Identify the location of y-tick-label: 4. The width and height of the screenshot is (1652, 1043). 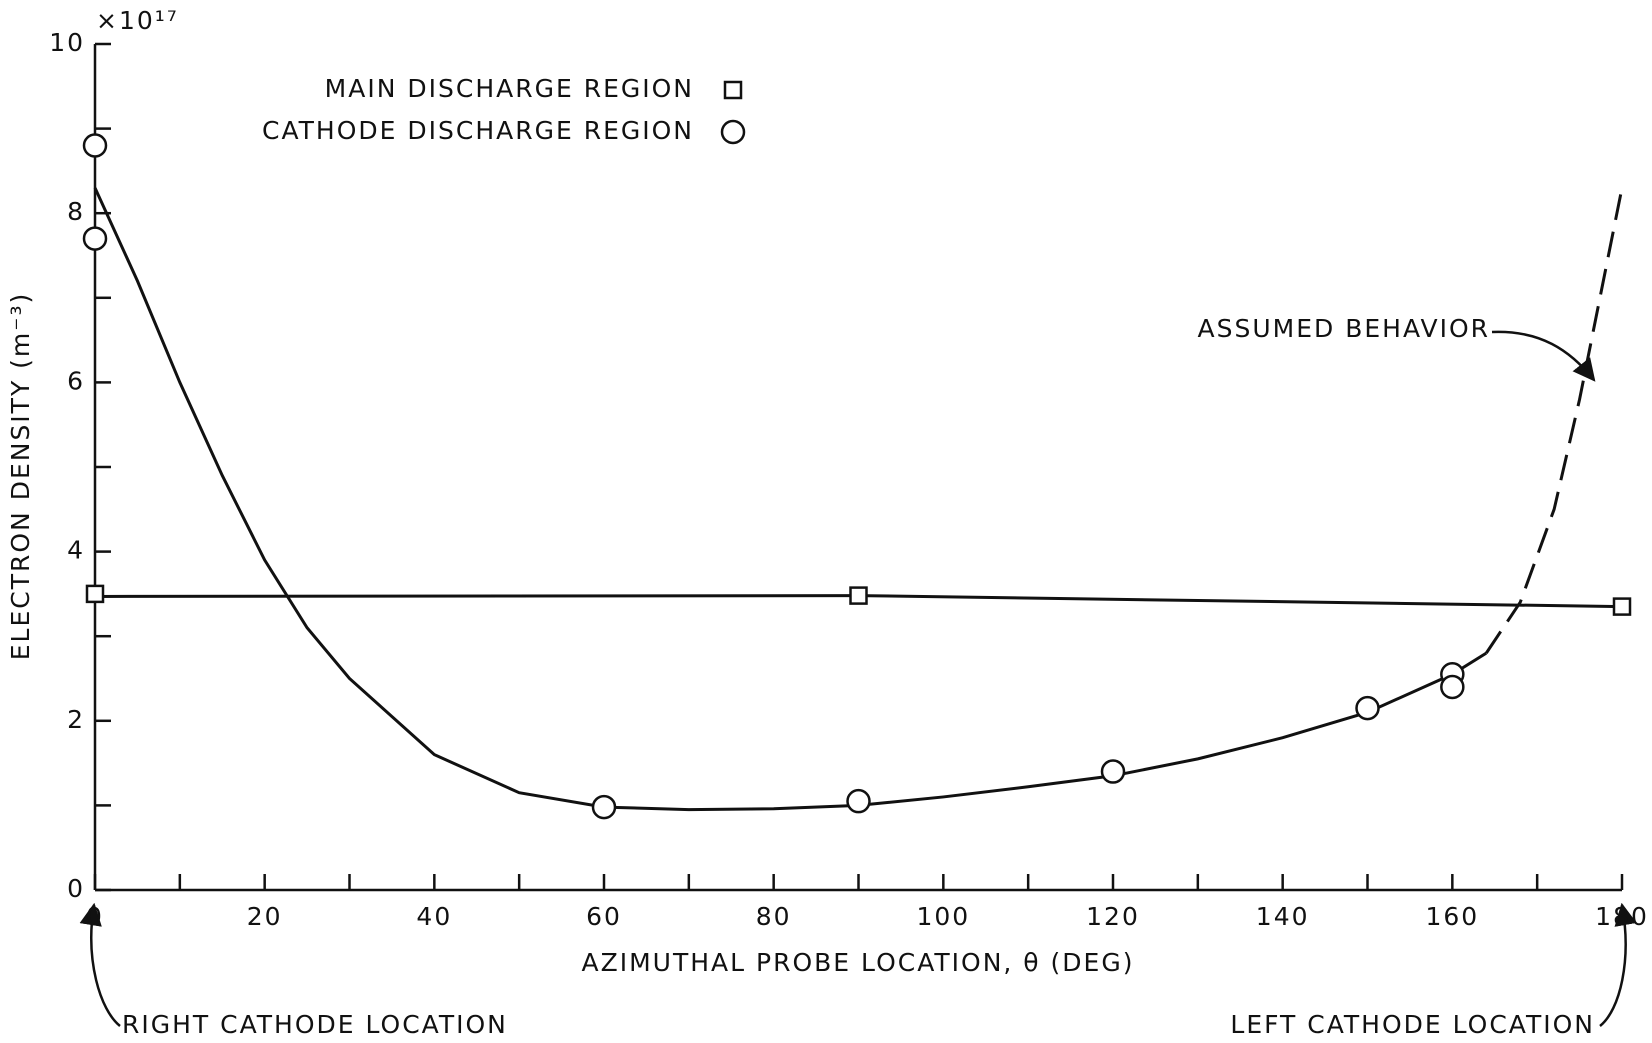
(76, 550).